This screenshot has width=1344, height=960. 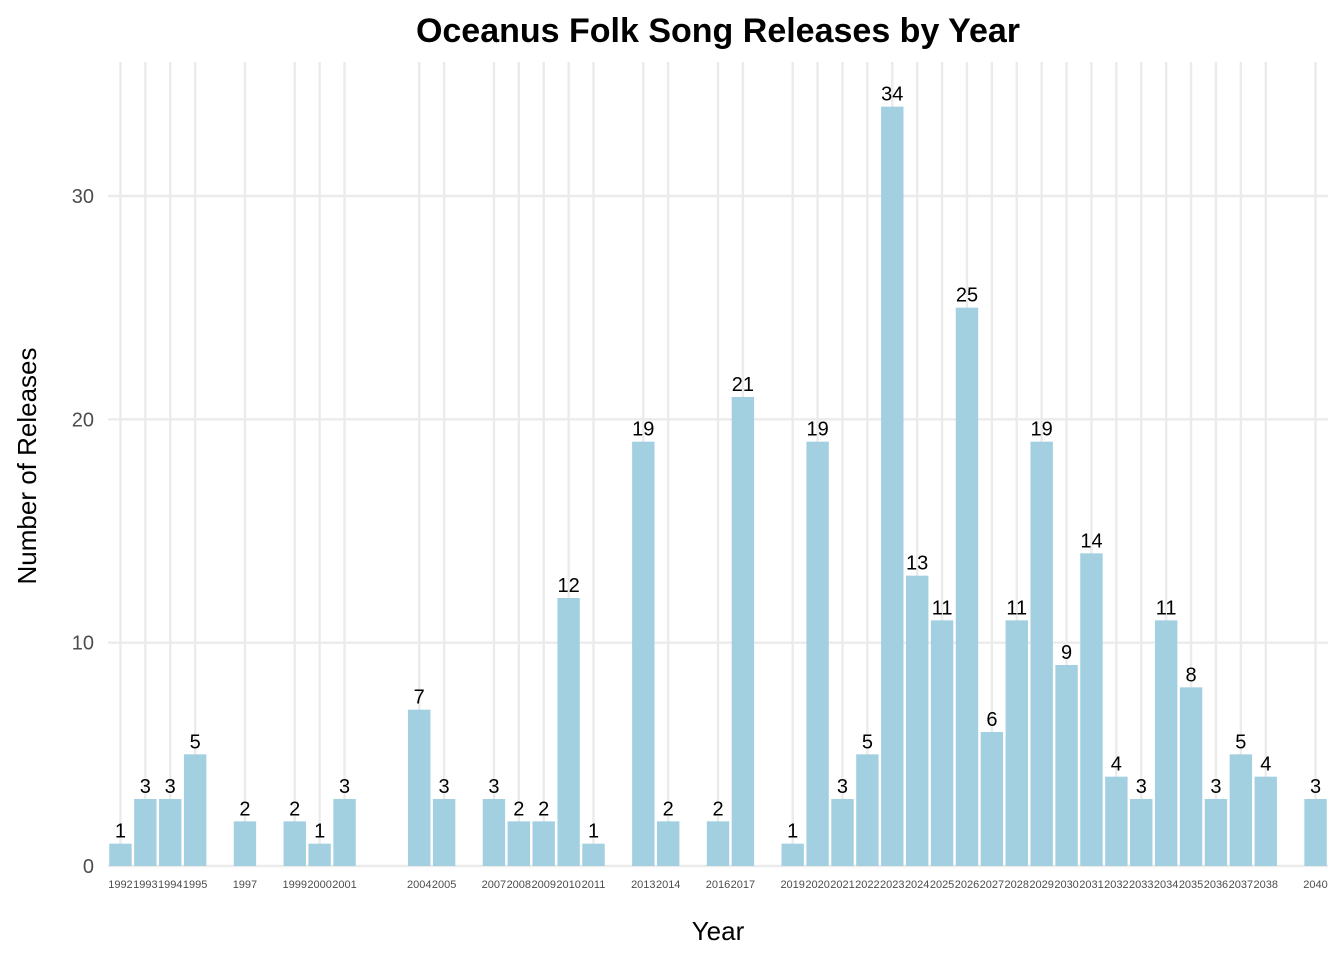 What do you see at coordinates (967, 296) in the screenshot?
I see `data-label: 25` at bounding box center [967, 296].